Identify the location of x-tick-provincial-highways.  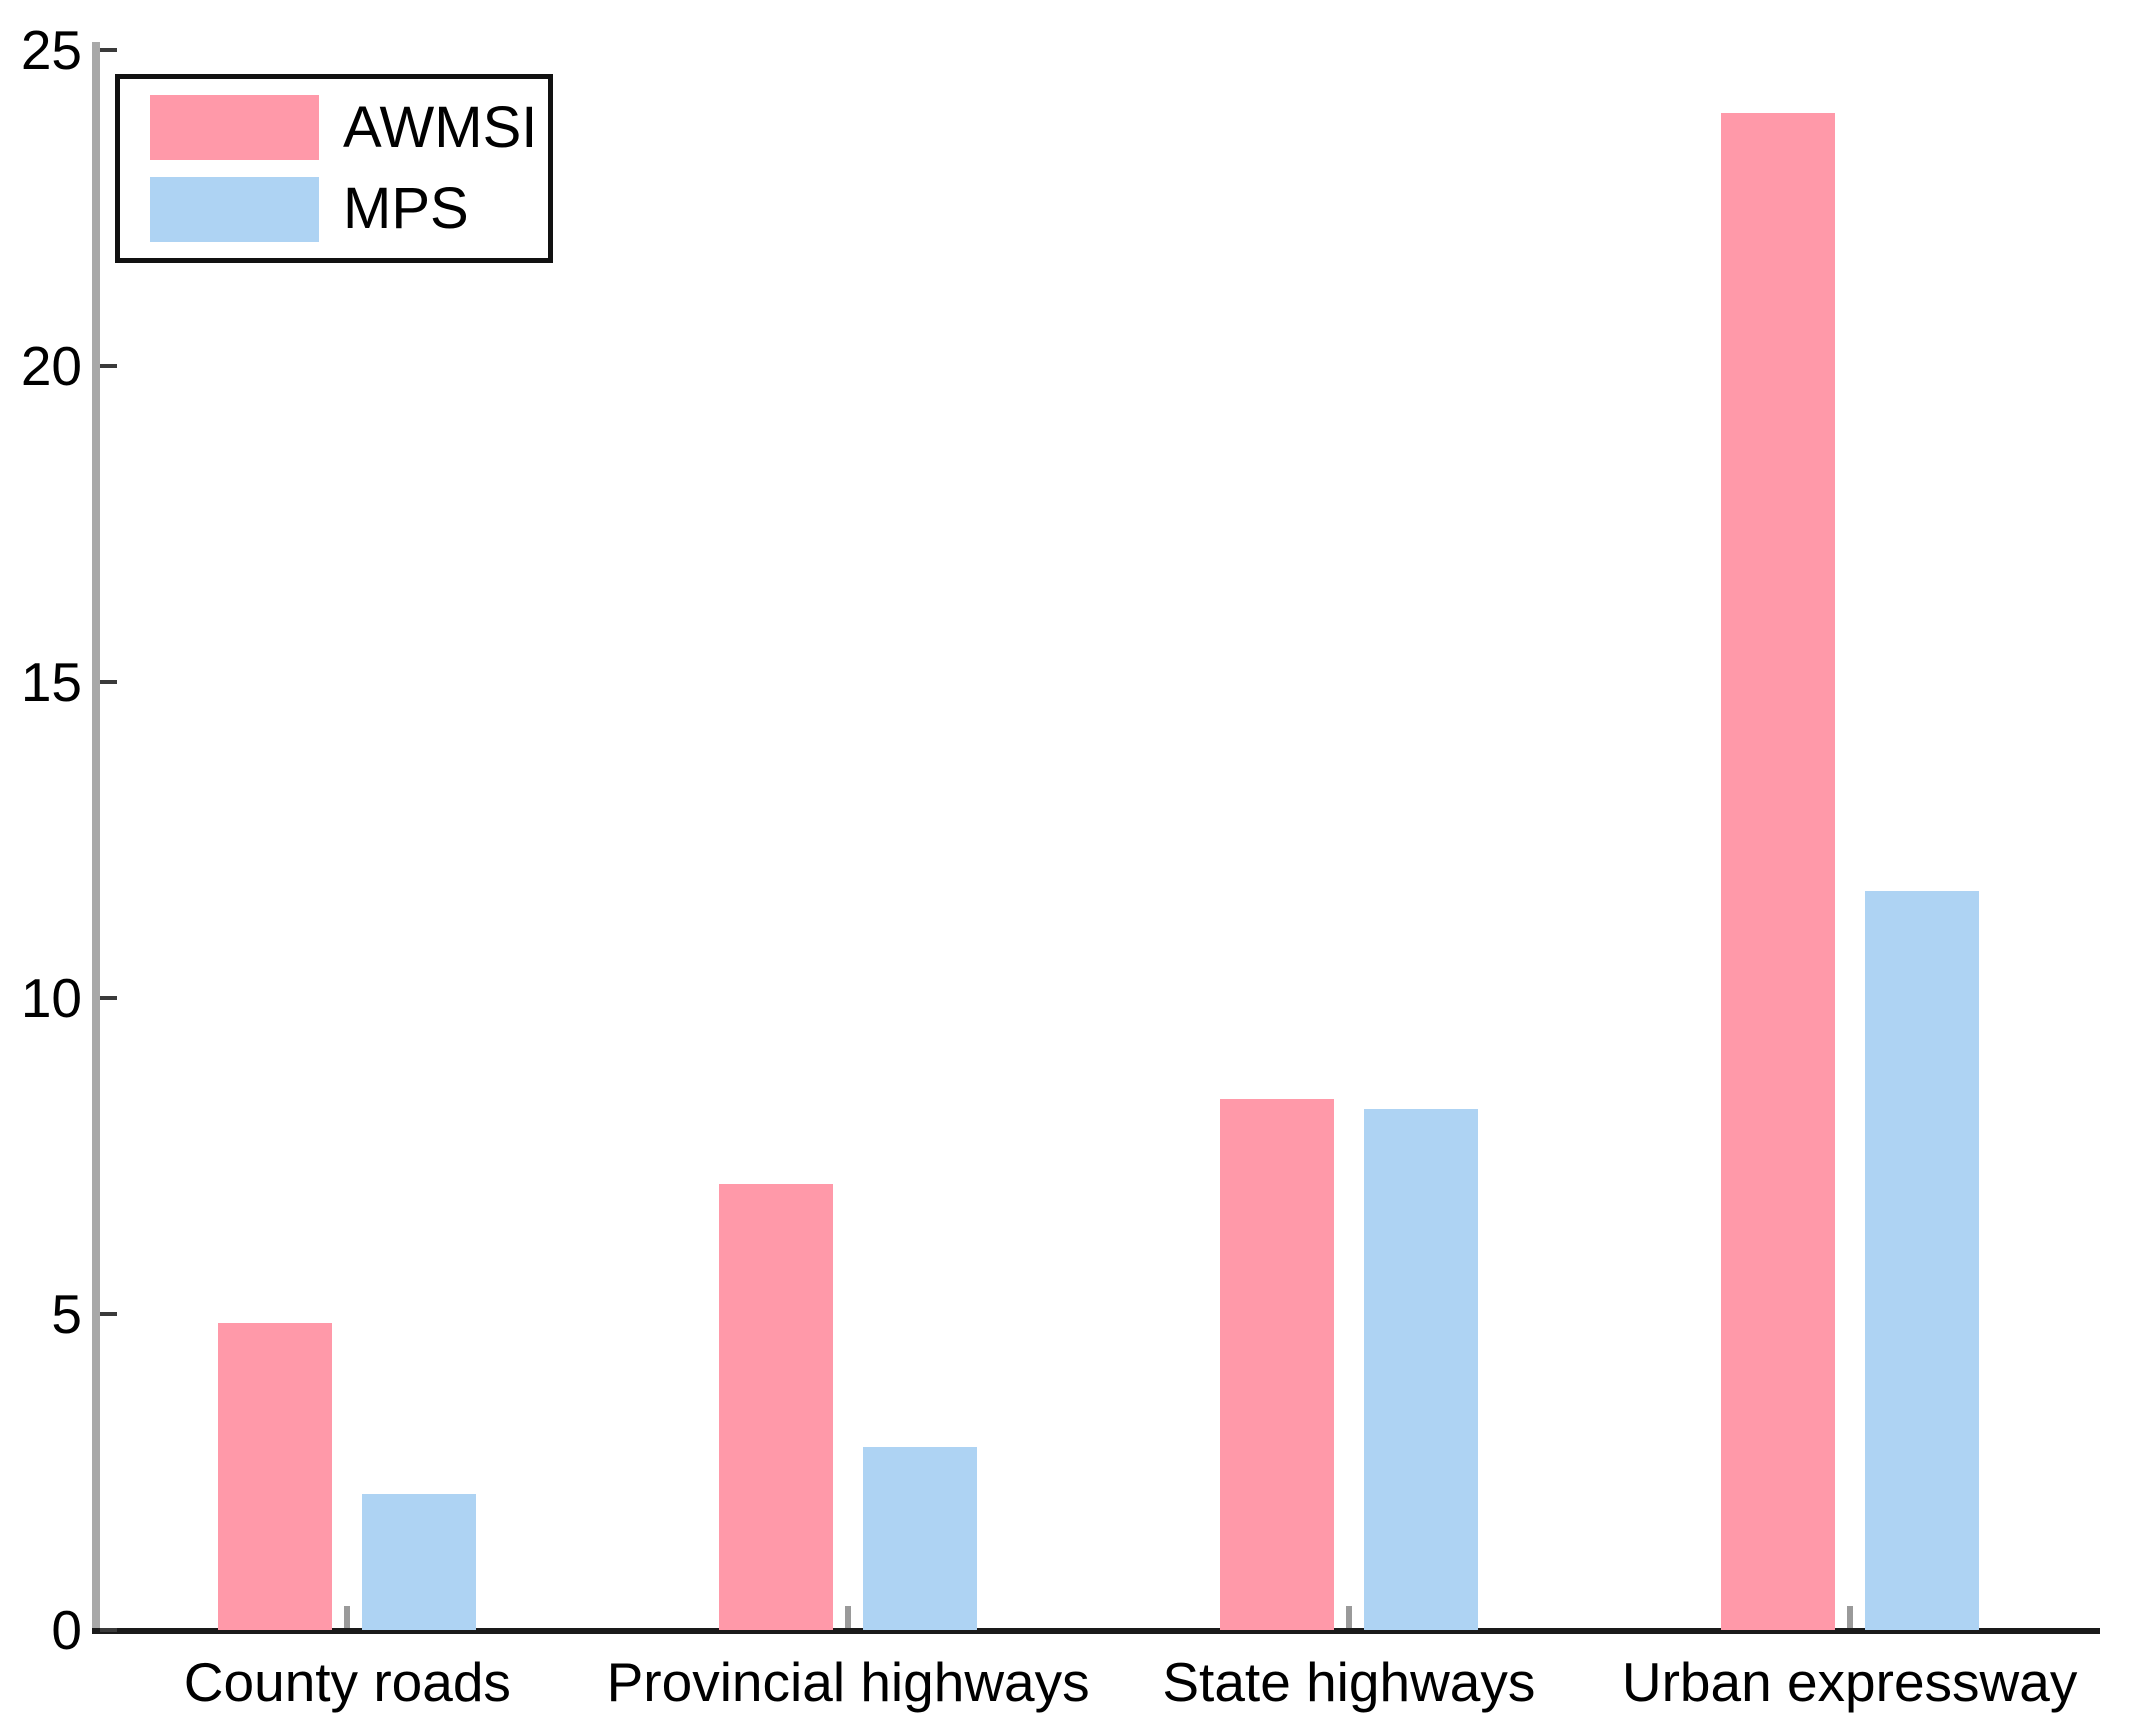
(848, 1617).